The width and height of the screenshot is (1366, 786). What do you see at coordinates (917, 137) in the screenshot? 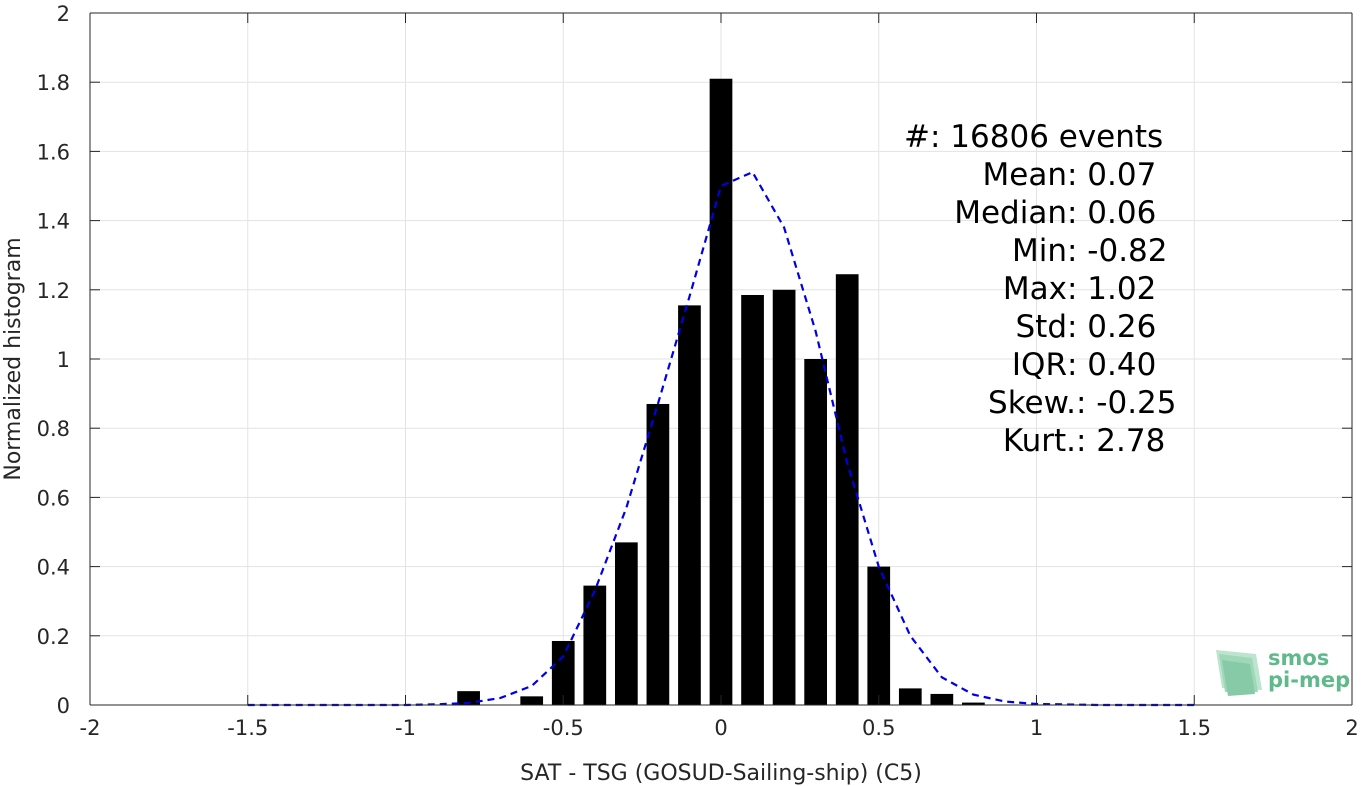
I see `stat-label-0: #` at bounding box center [917, 137].